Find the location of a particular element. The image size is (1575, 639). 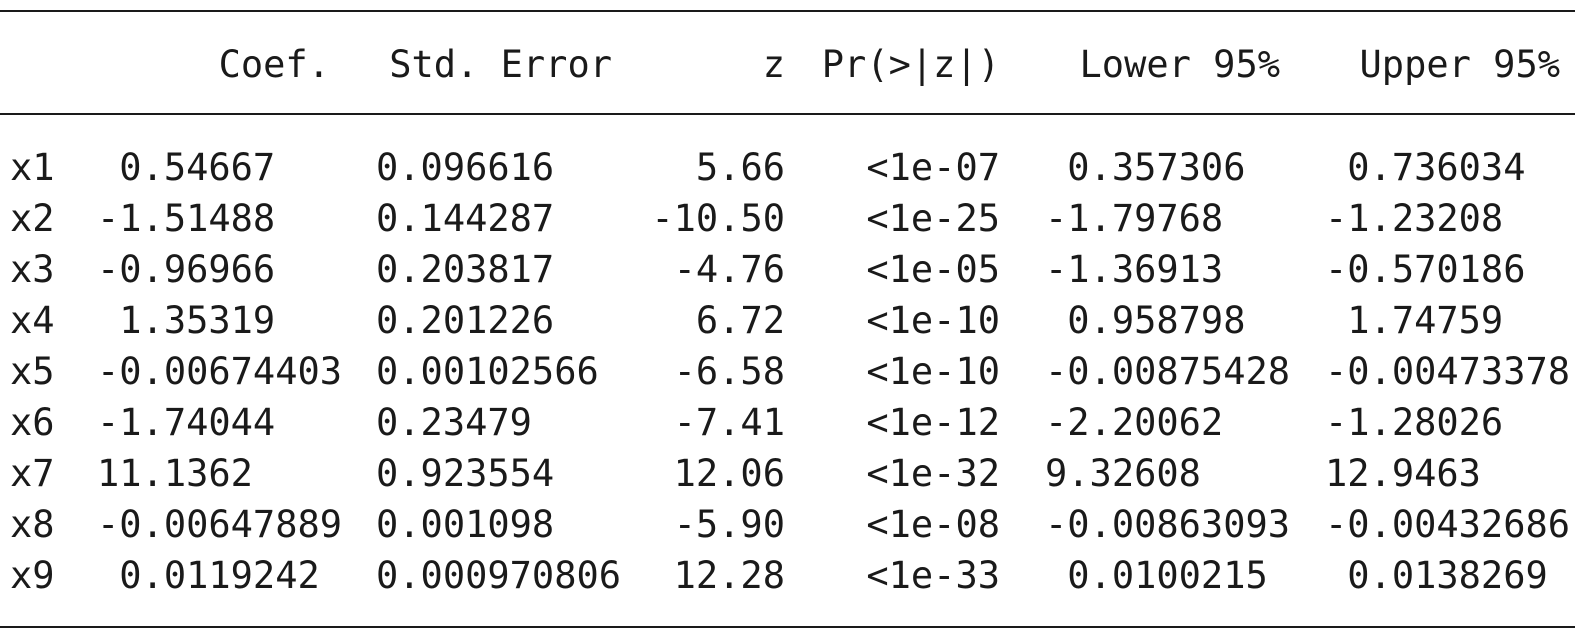

z-cell: -10.50 is located at coordinates (718, 218).